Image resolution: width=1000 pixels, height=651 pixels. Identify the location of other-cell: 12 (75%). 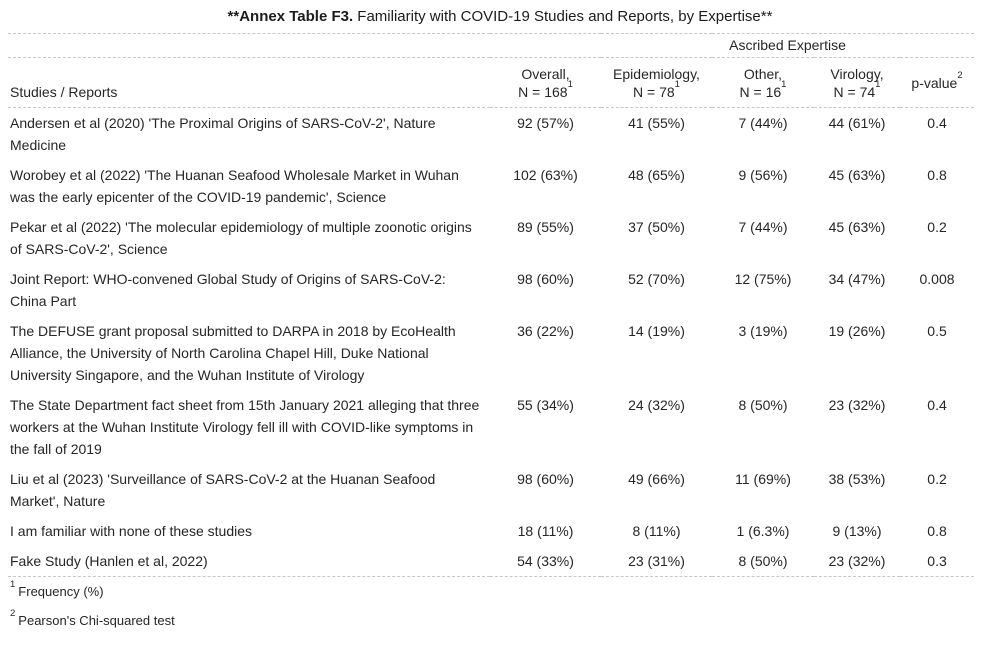
(763, 279).